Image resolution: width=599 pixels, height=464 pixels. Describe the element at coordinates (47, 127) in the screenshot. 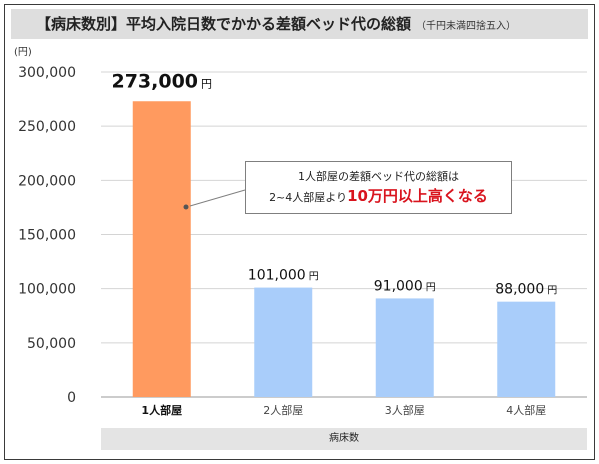

I see `y-tick-label: 250,000` at that location.